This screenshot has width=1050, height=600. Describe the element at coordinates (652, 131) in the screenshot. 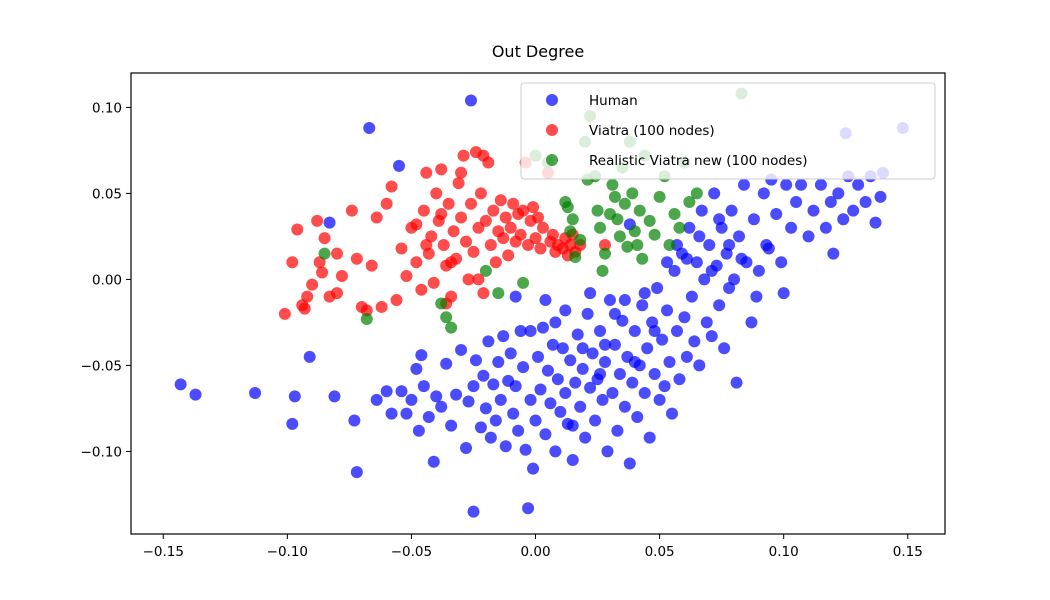

I see `legend-label: Viatra (100 nodes)` at that location.